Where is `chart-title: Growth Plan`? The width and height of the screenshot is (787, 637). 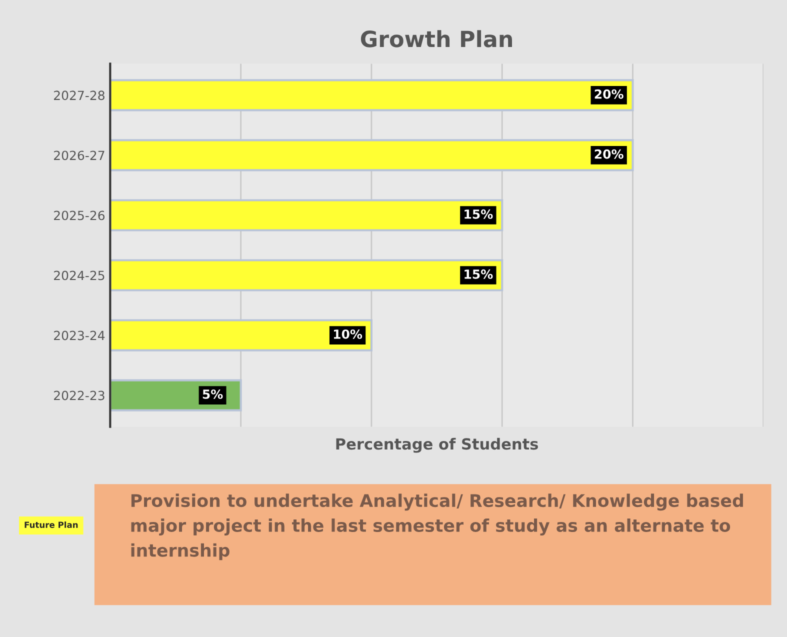
chart-title: Growth Plan is located at coordinates (436, 39).